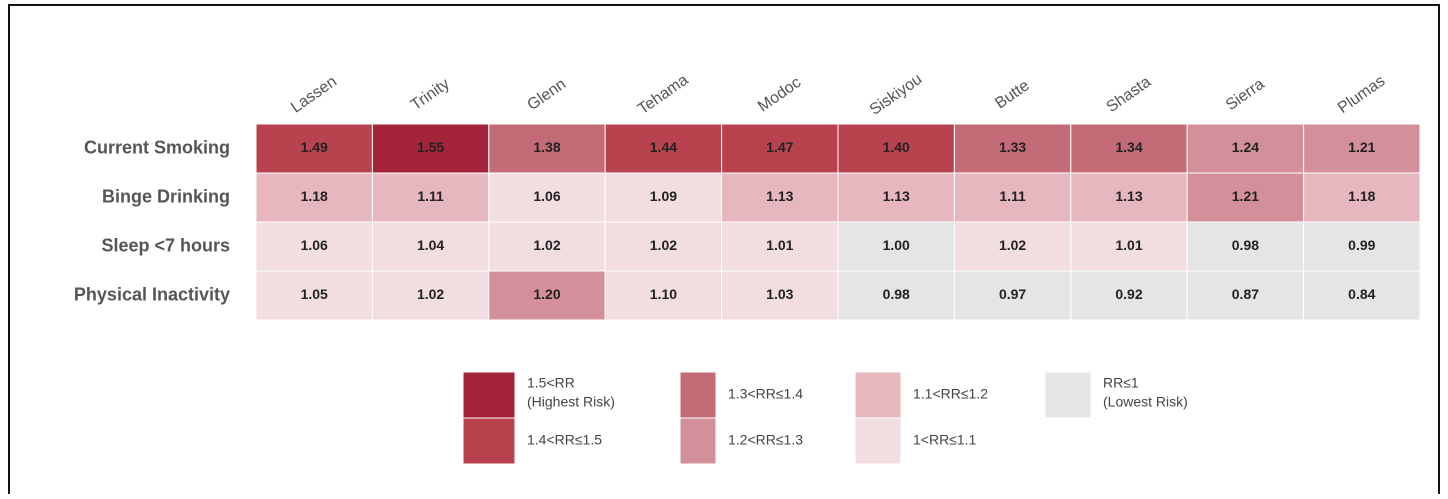 This screenshot has height=499, width=1448. Describe the element at coordinates (166, 196) in the screenshot. I see `row-label: Binge Drinking` at that location.